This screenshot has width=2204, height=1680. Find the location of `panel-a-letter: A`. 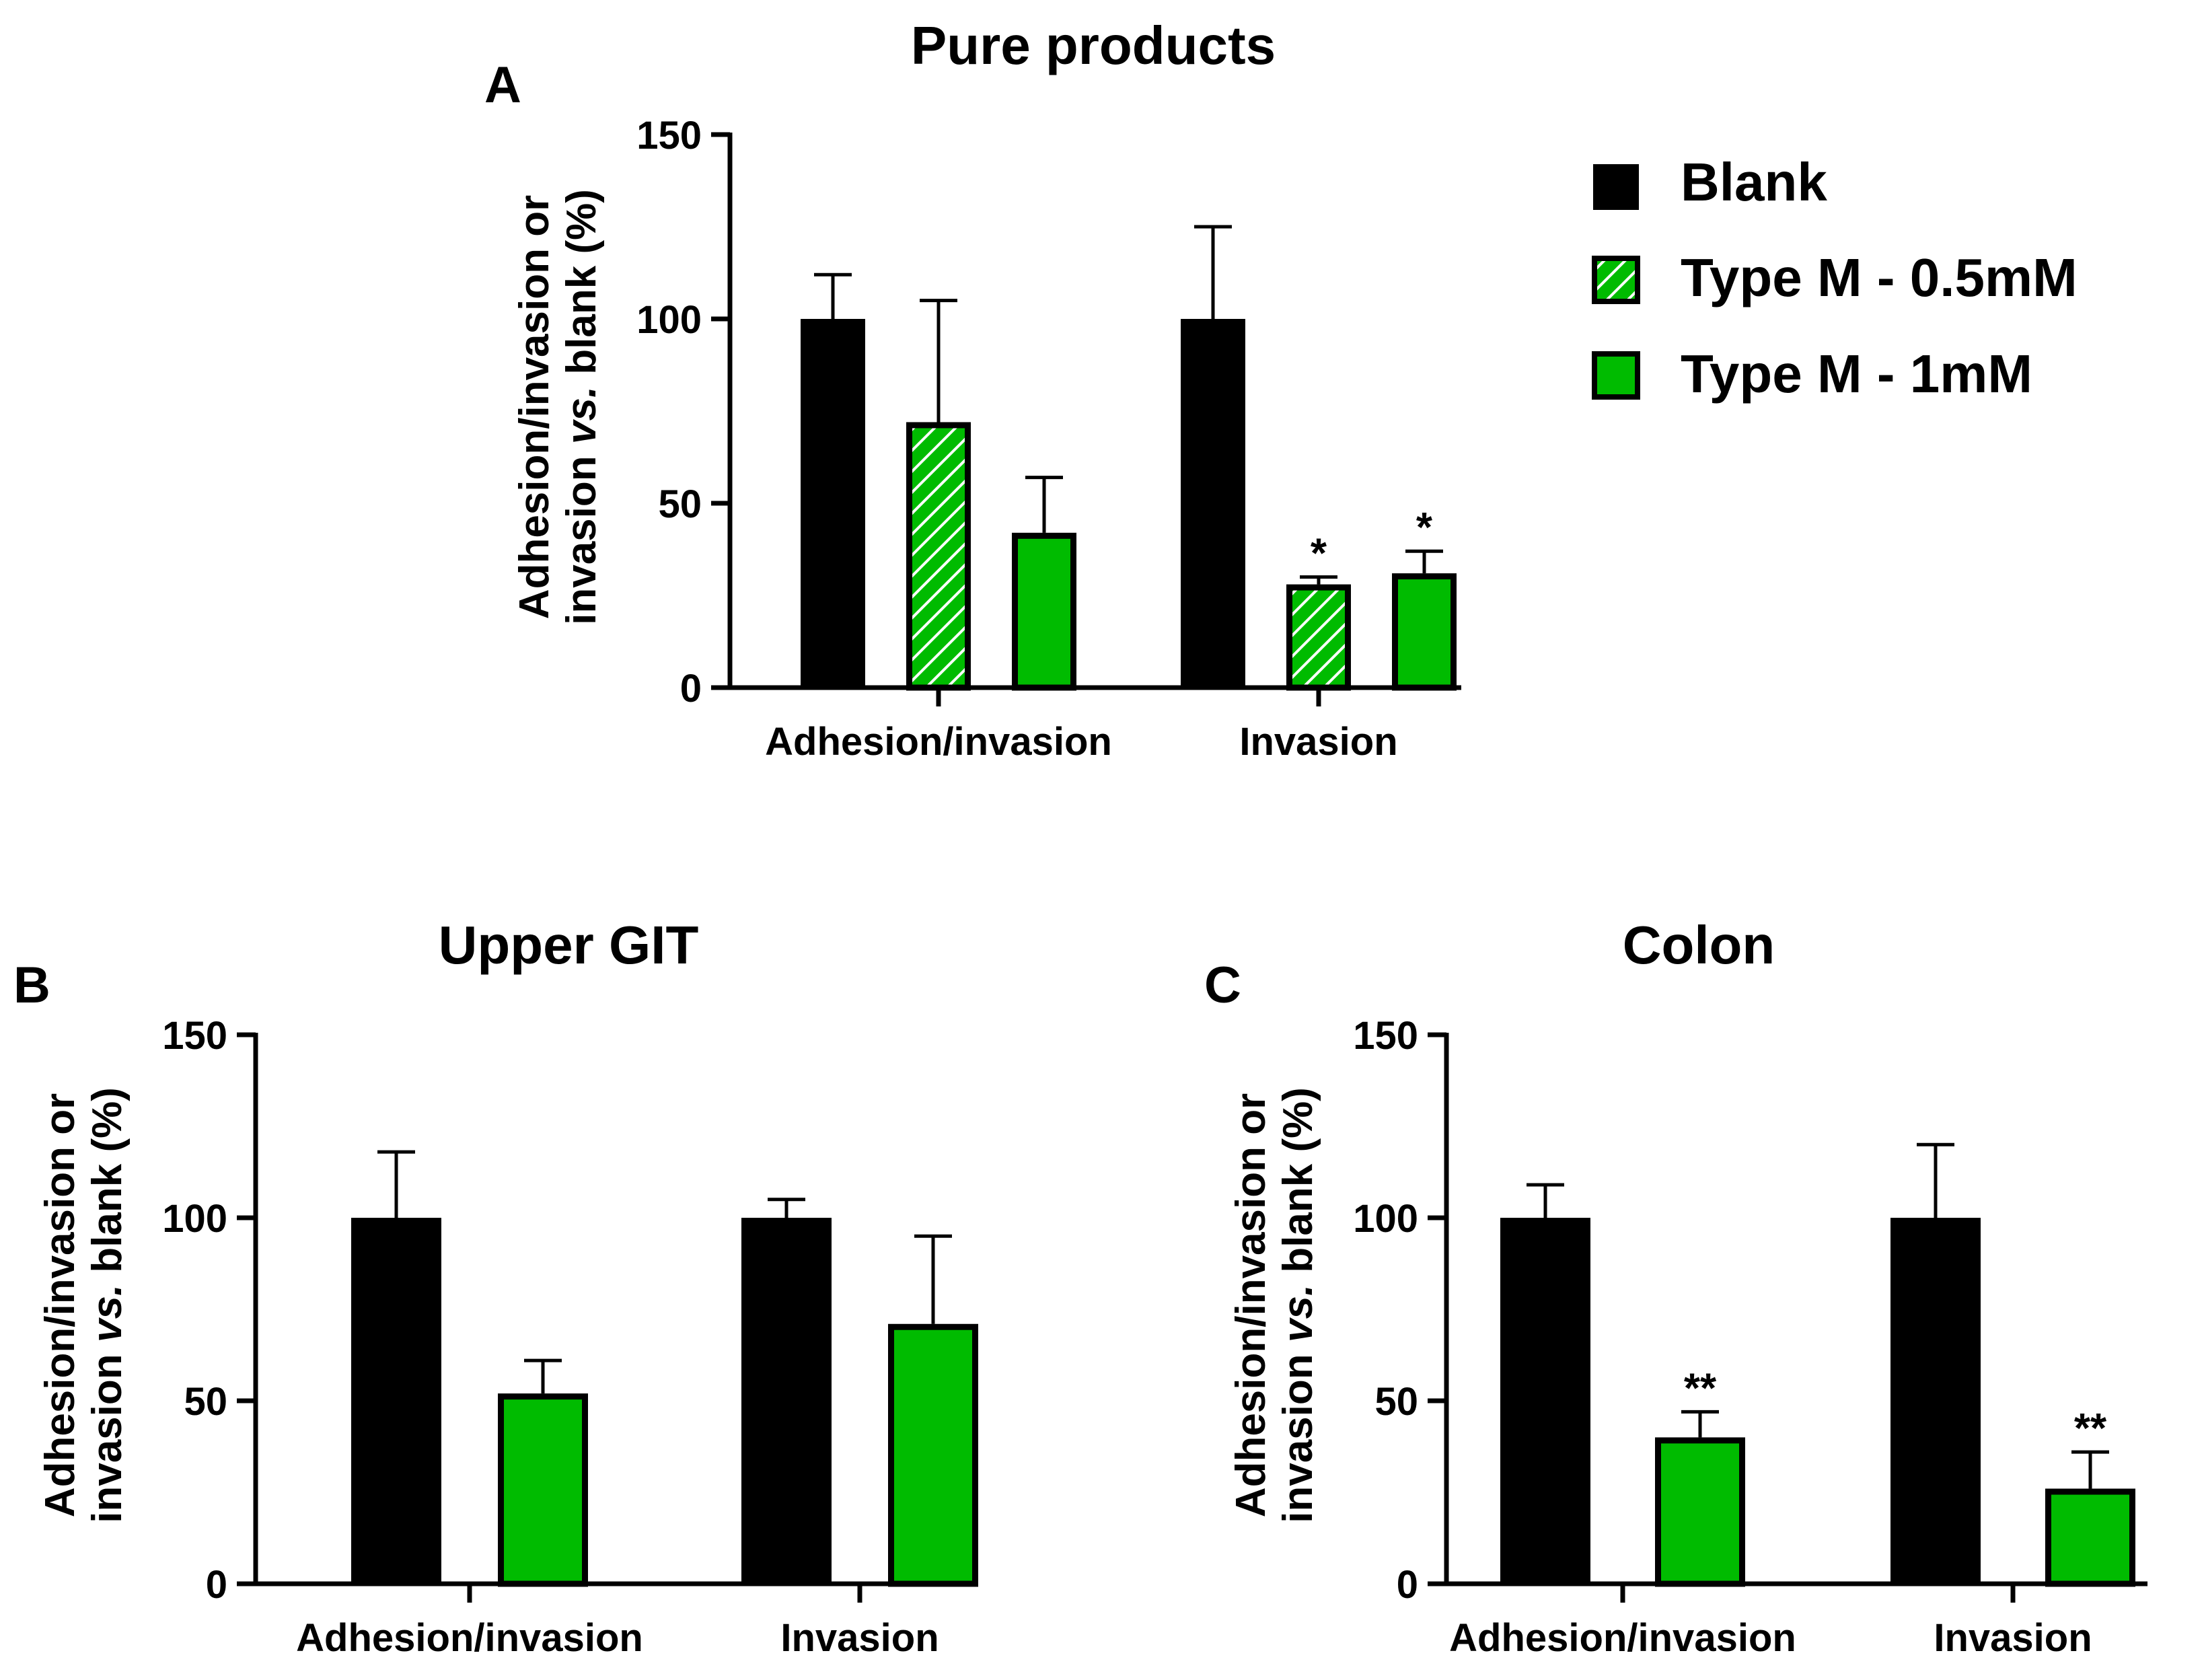

panel-a-letter: A is located at coordinates (503, 86).